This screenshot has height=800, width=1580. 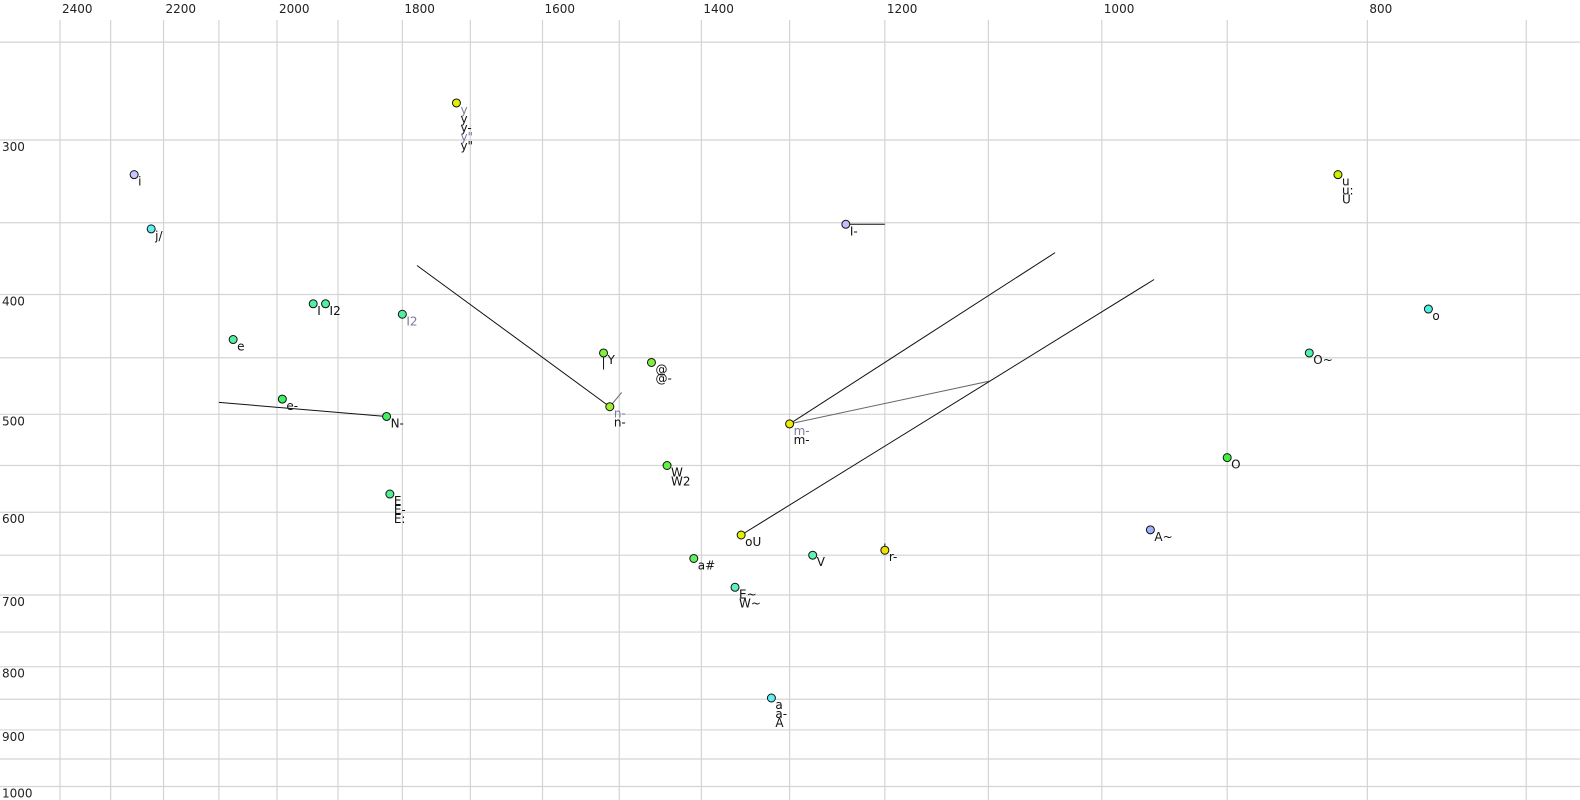 What do you see at coordinates (750, 603) in the screenshot?
I see `point-label: W~` at bounding box center [750, 603].